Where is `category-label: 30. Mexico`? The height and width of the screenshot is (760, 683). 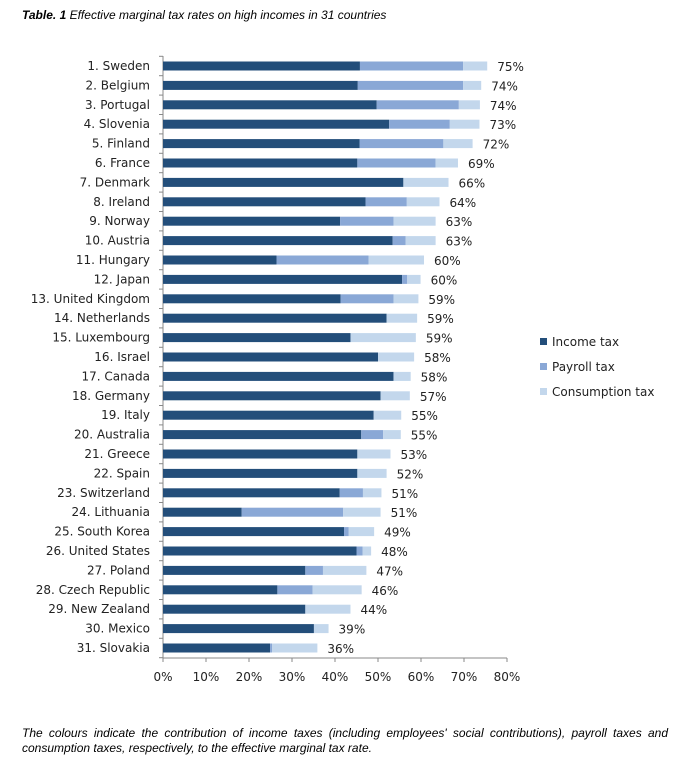
category-label: 30. Mexico is located at coordinates (117, 629).